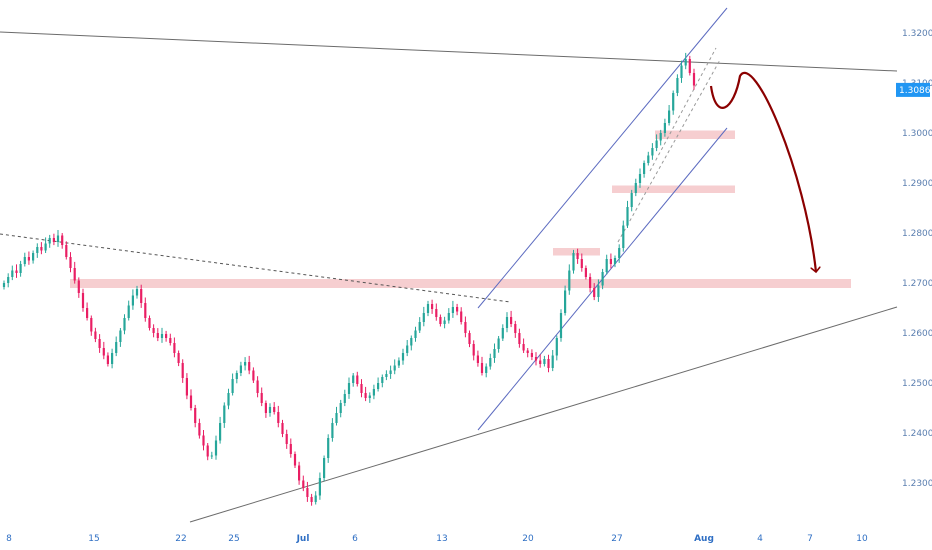 The image size is (932, 550). I want to click on time-tick-label: 20, so click(528, 539).